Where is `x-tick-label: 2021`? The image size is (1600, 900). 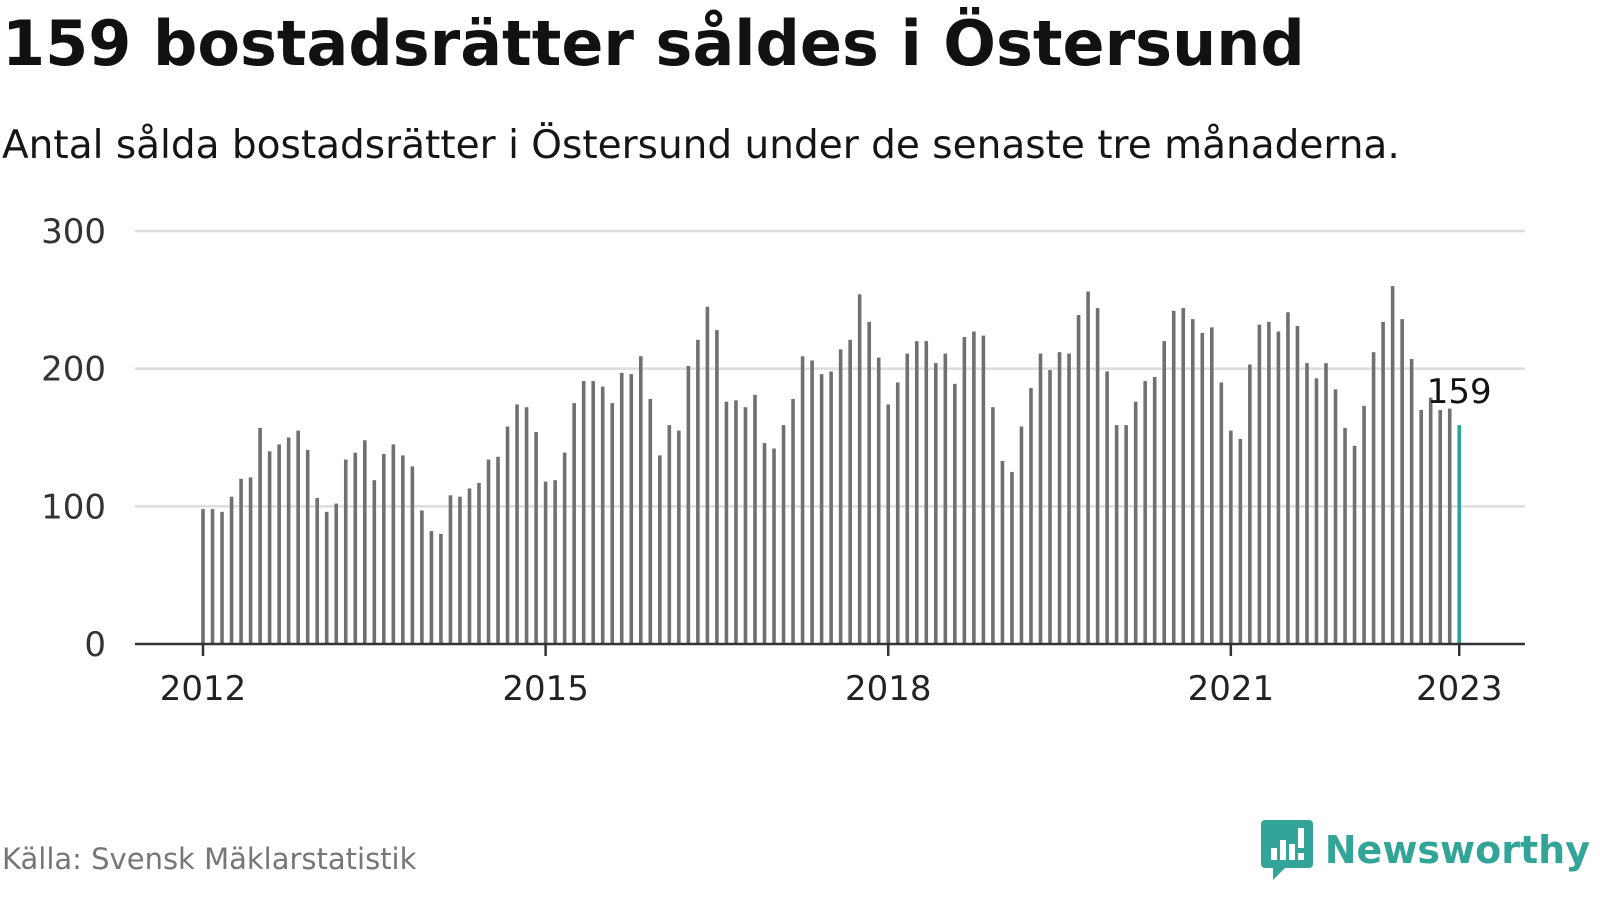
x-tick-label: 2021 is located at coordinates (1231, 689).